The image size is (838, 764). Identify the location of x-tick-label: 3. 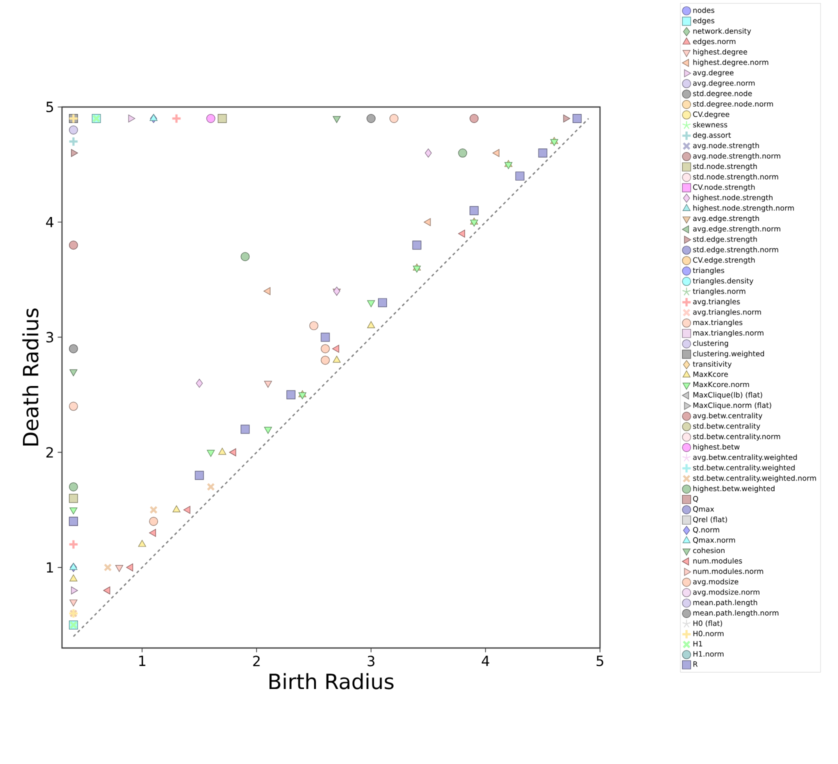
(371, 661).